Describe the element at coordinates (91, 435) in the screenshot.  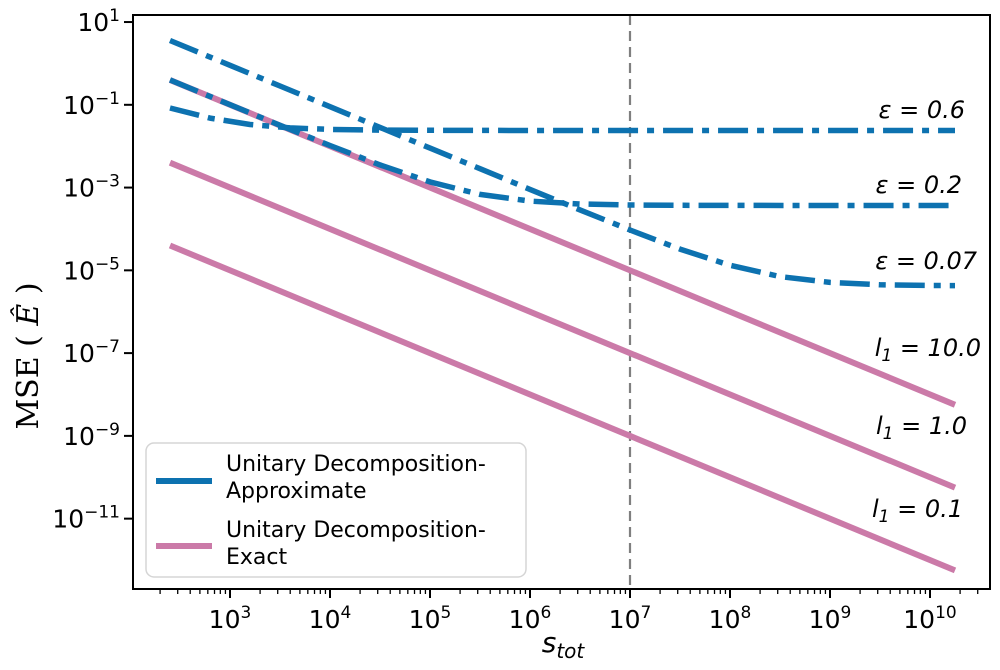
I see `y-tick-label: 10⁻⁹` at that location.